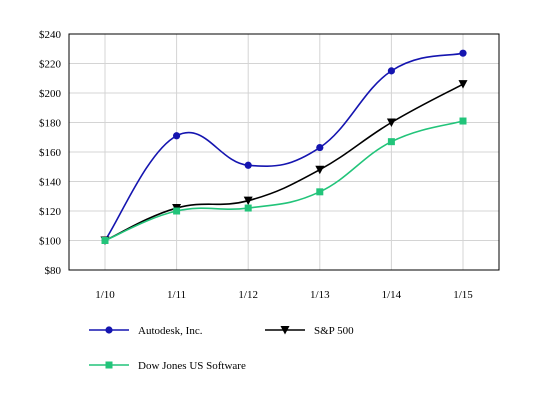 The height and width of the screenshot is (400, 533). Describe the element at coordinates (50, 94) in the screenshot. I see `y-tick-label: $200` at that location.